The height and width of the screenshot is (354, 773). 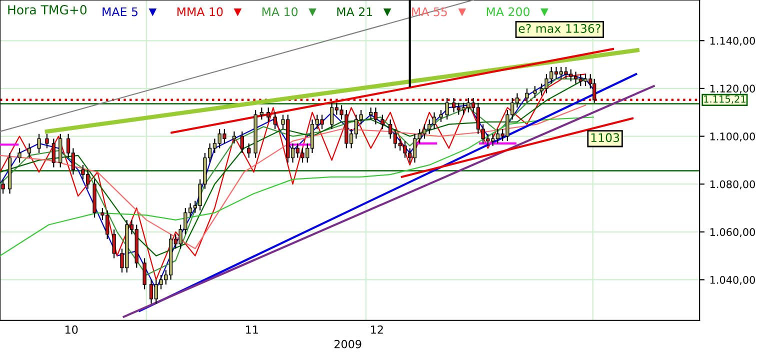 What do you see at coordinates (732, 137) in the screenshot?
I see `y-tick-label: 1.100,00` at bounding box center [732, 137].